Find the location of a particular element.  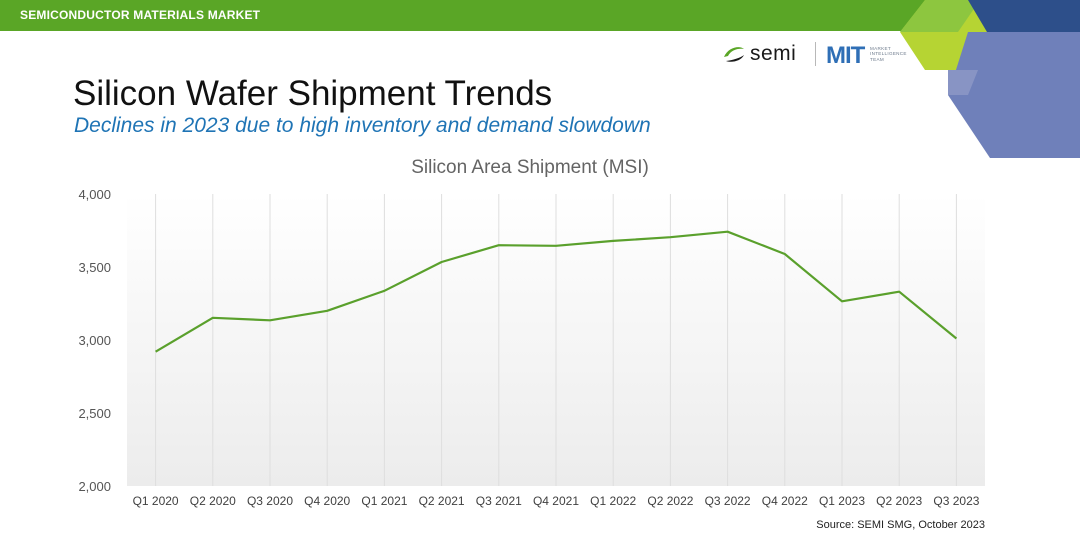

x-tick-label: Q4 2020 is located at coordinates (327, 501).